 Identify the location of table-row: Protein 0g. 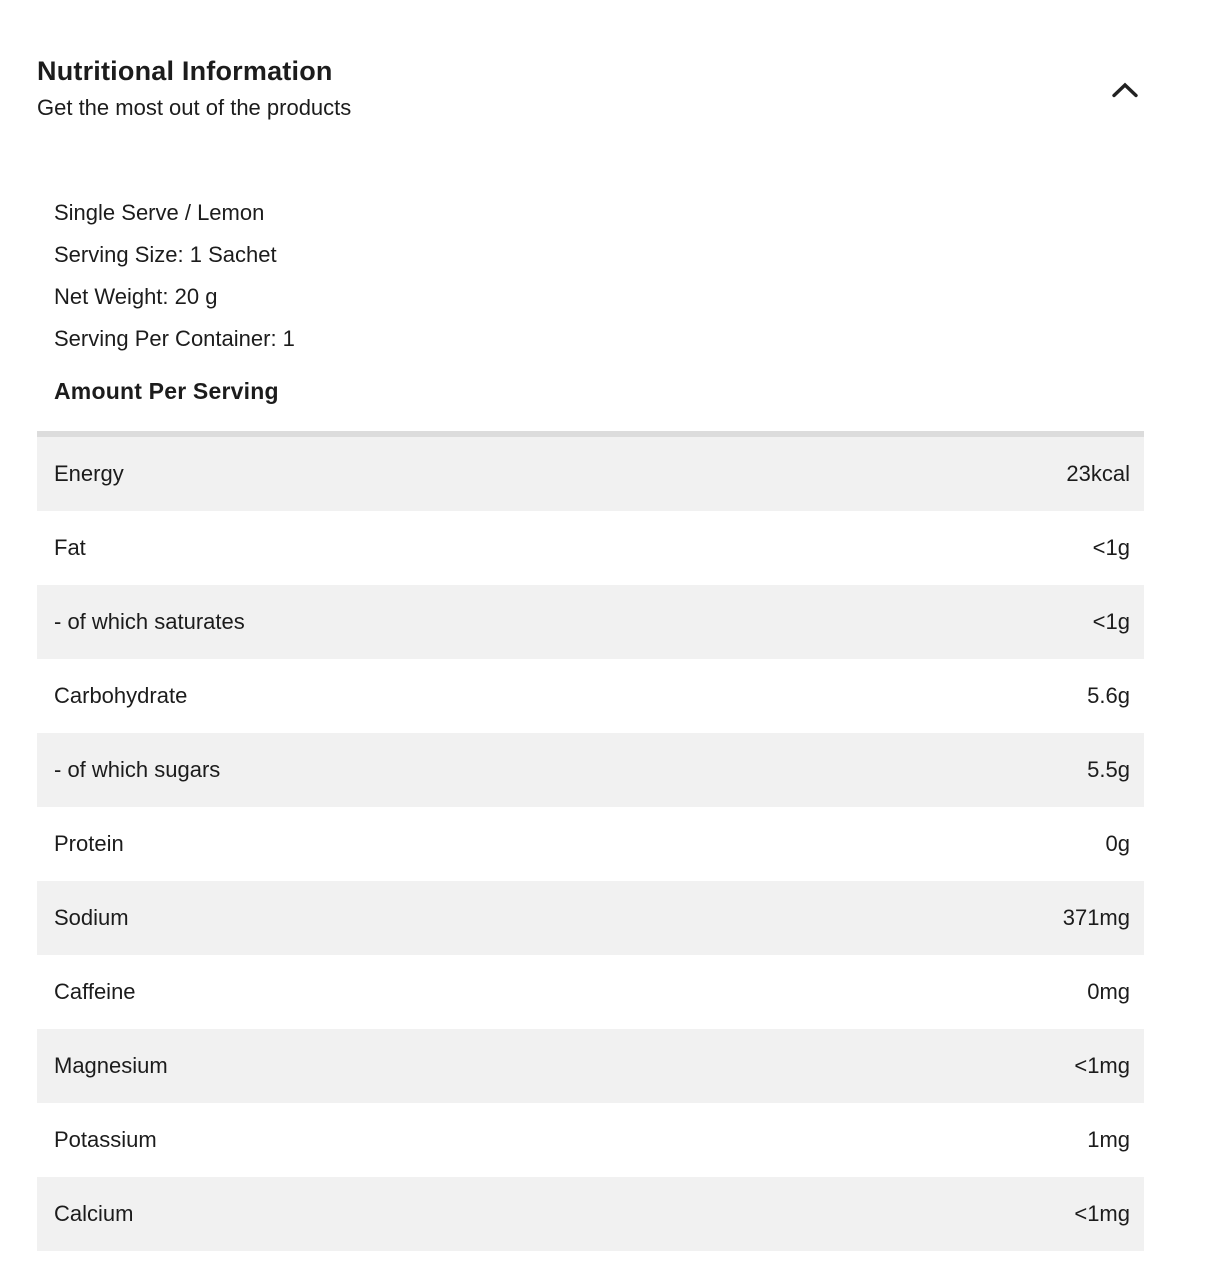
(590, 844).